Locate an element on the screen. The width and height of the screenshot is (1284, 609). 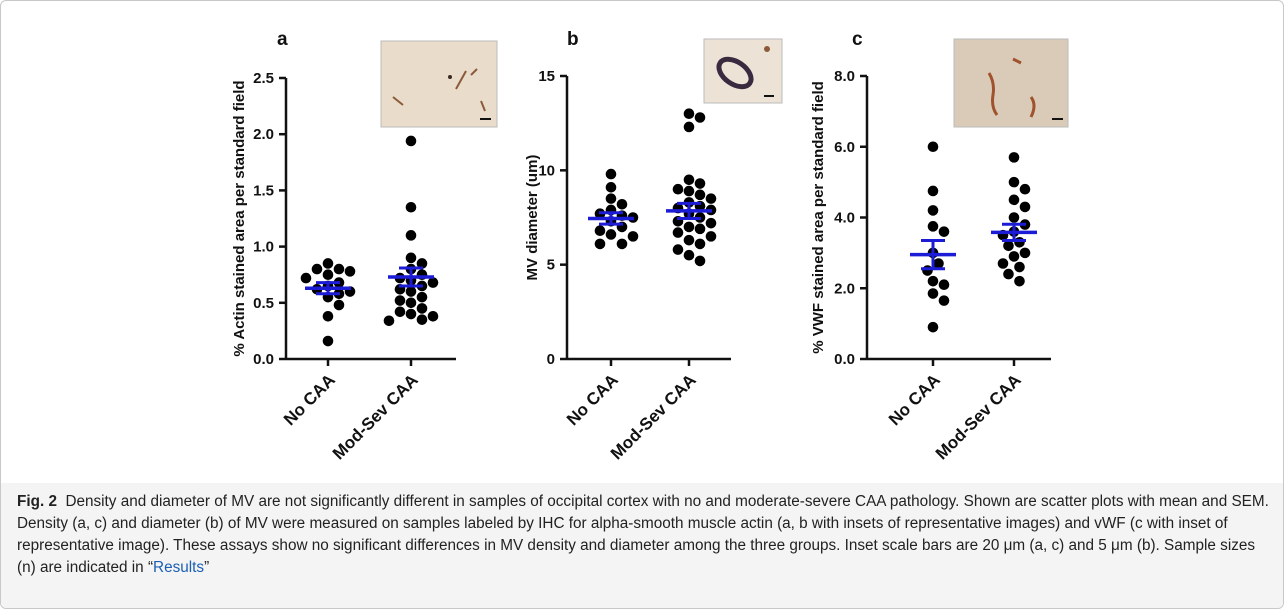
y-tick-label: 4.0 is located at coordinates (844, 218).